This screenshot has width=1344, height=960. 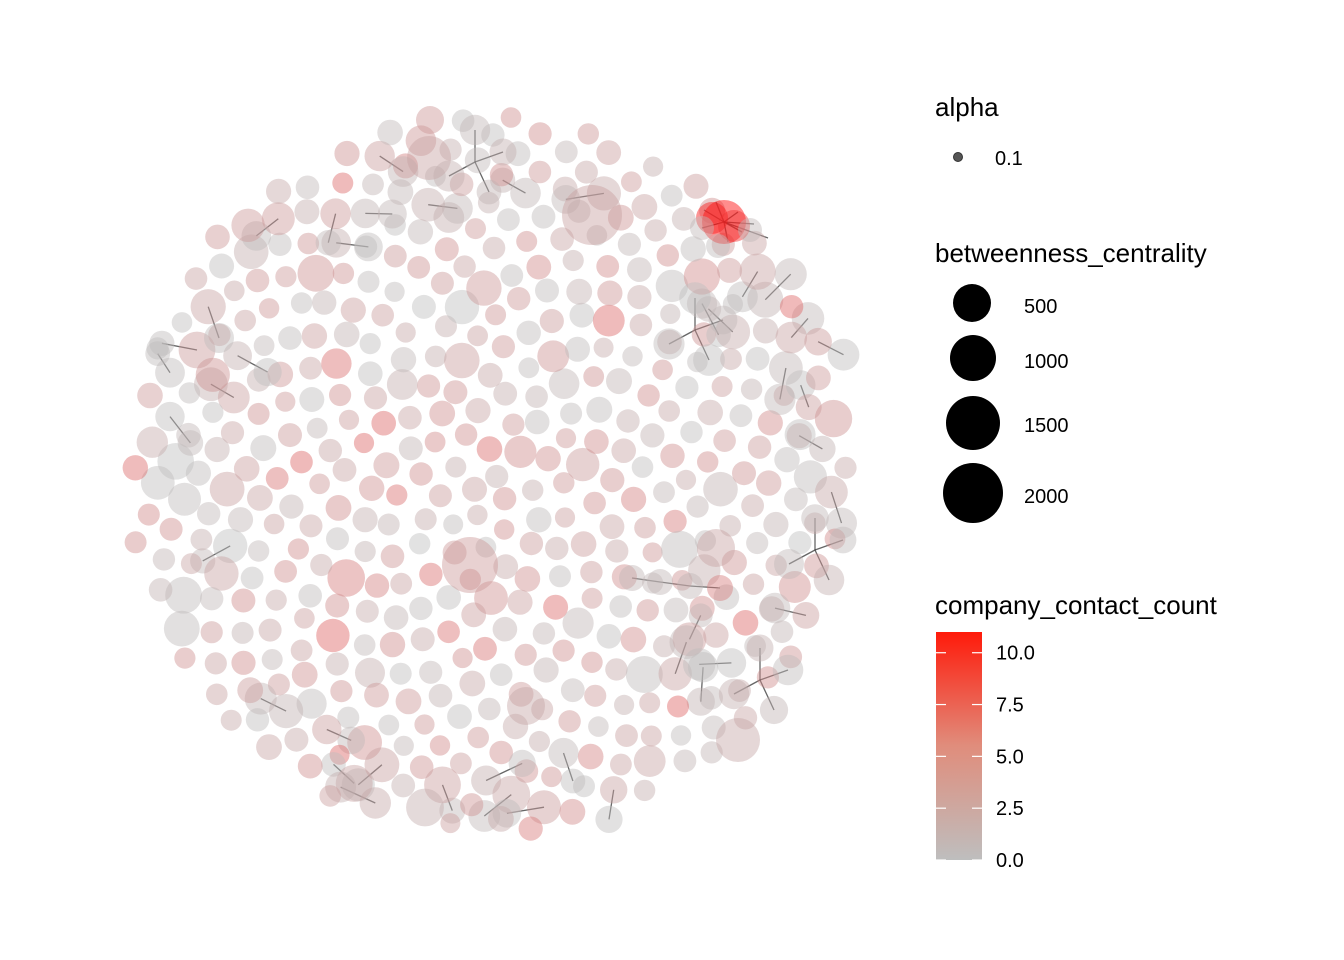 I want to click on colorbar-tick-label: 7.5, so click(x=1010, y=706).